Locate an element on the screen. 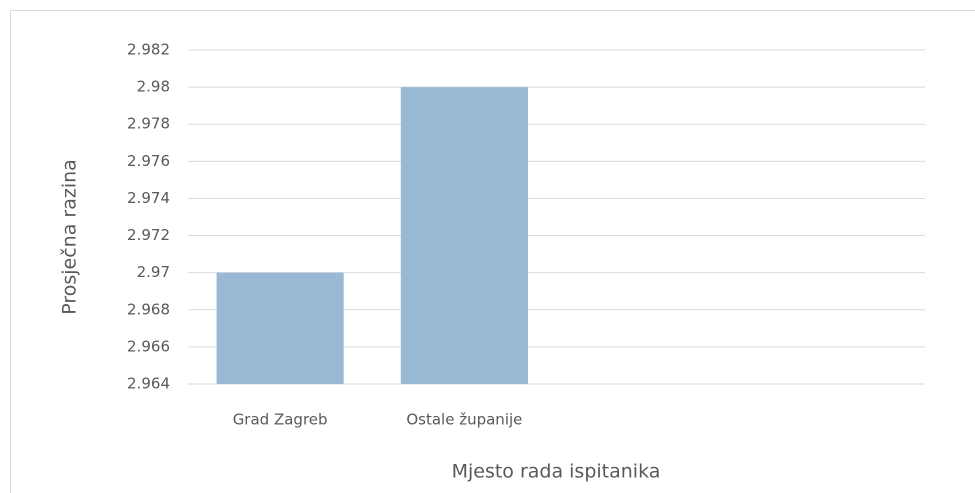  y-tick-label: 2.964 is located at coordinates (148, 384).